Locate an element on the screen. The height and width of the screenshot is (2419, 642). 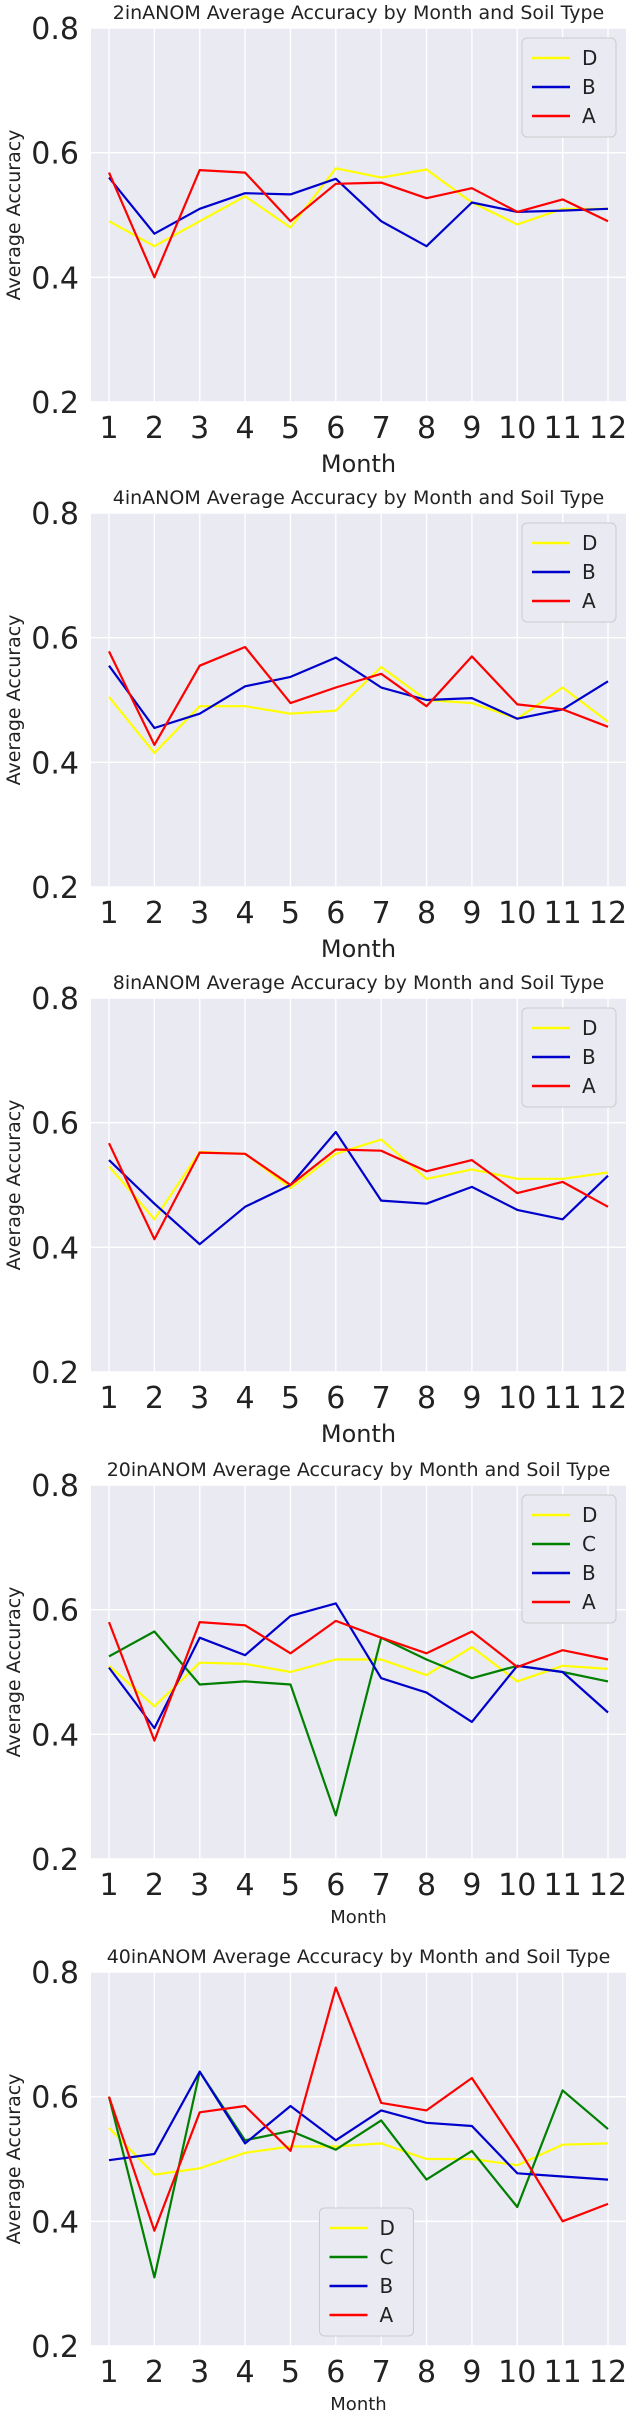
series-line-B is located at coordinates (358, 693).